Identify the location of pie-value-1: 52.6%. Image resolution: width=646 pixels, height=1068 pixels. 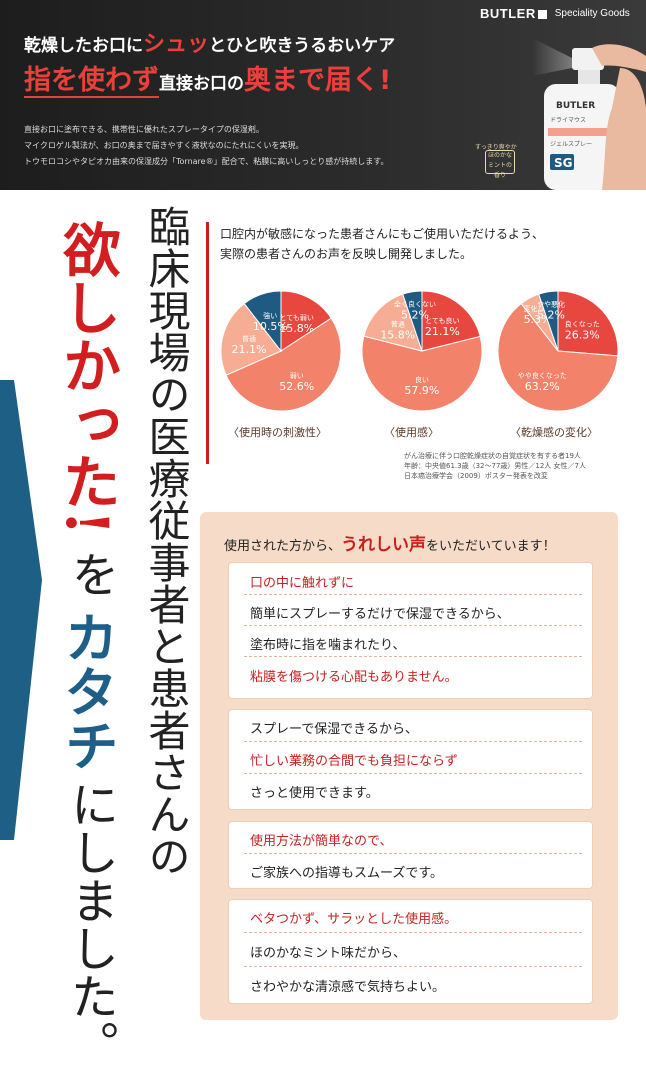
(296, 386).